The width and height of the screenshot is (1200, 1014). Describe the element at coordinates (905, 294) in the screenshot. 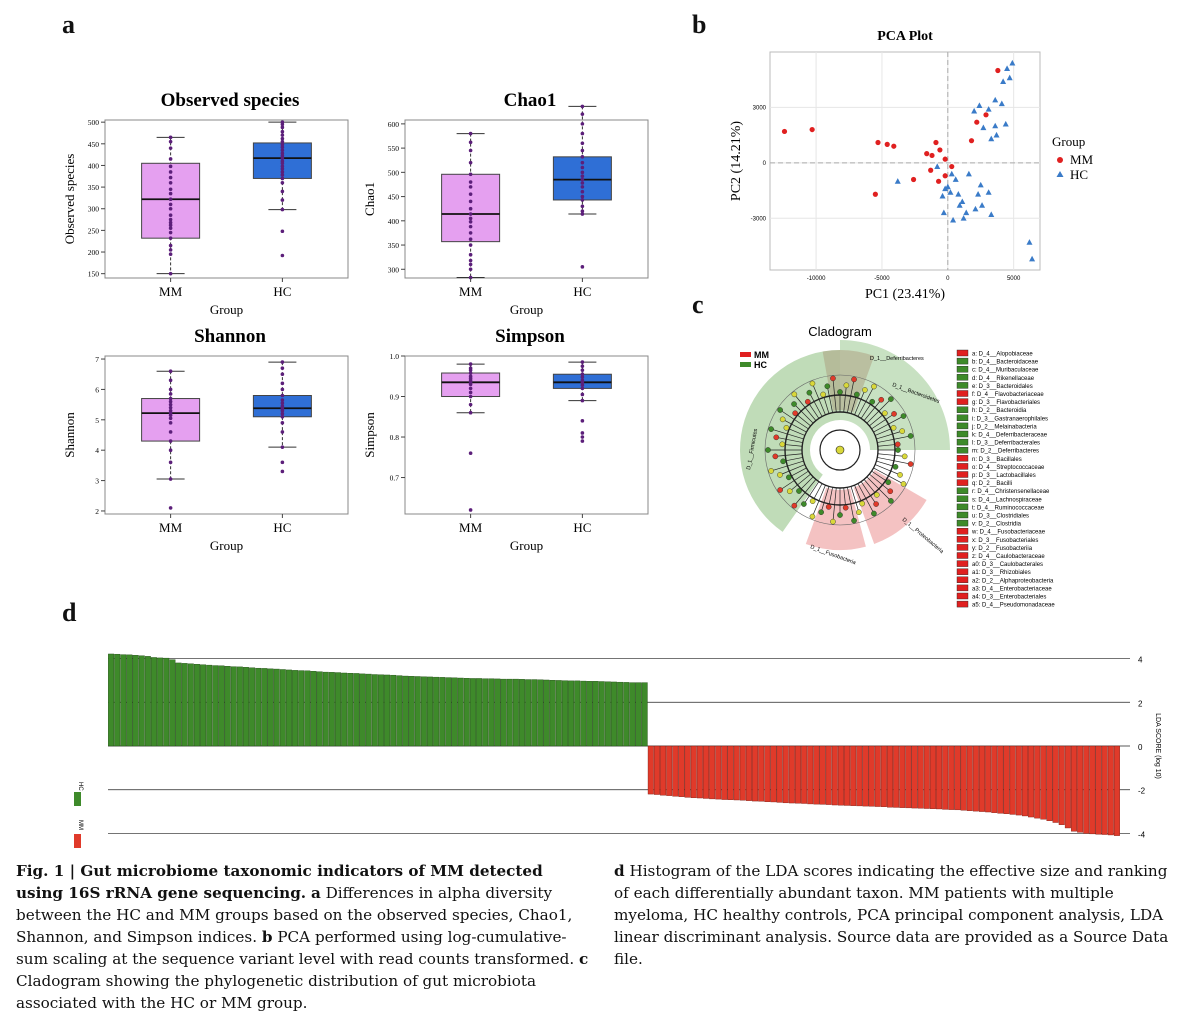

I see `x-axis-label: PC1 (23.41%)` at that location.